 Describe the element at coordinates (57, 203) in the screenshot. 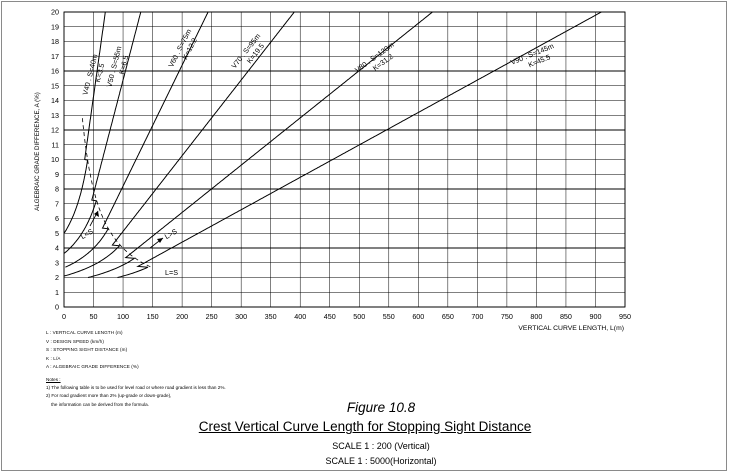

I see `y-tick-label: 7` at that location.